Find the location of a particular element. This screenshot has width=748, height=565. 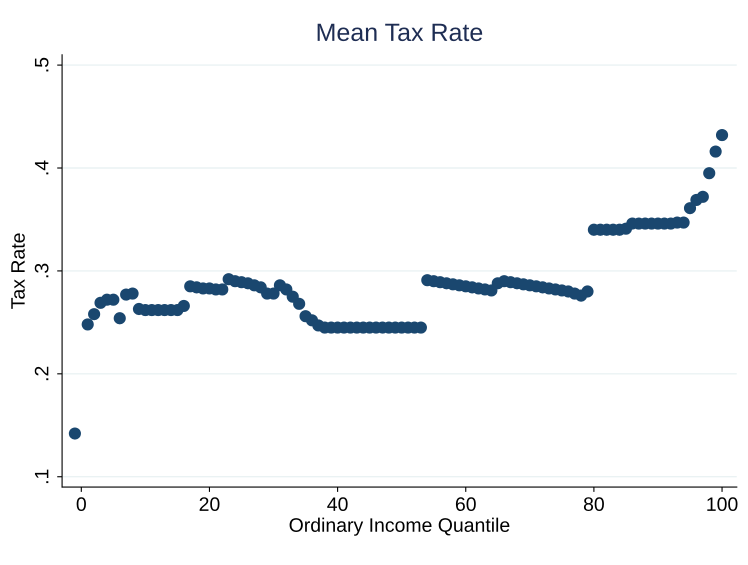

x-tick-label: 0 is located at coordinates (81, 504).